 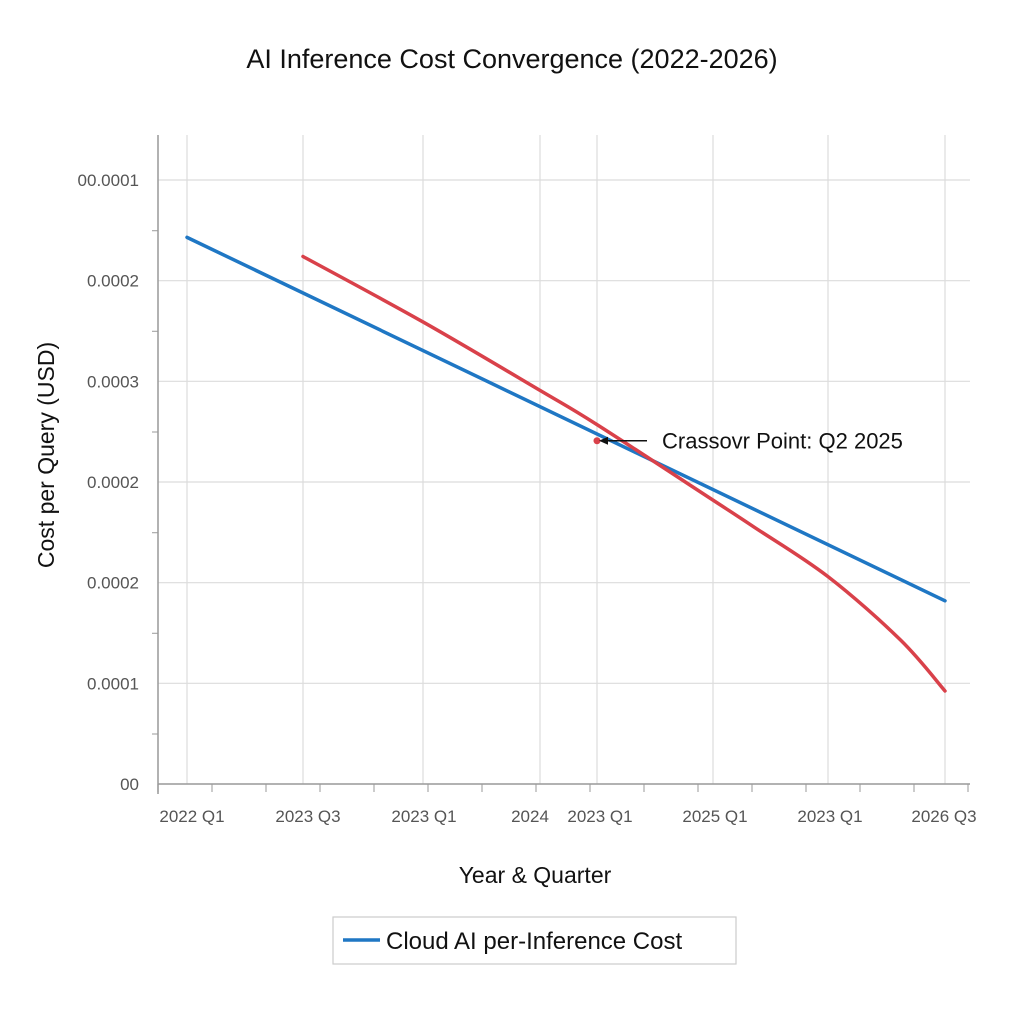 I want to click on y-tick-labels: 00 0.0001 0.0002 0.0002 0.0003 0.0002 00.0001, so click(x=108, y=482).